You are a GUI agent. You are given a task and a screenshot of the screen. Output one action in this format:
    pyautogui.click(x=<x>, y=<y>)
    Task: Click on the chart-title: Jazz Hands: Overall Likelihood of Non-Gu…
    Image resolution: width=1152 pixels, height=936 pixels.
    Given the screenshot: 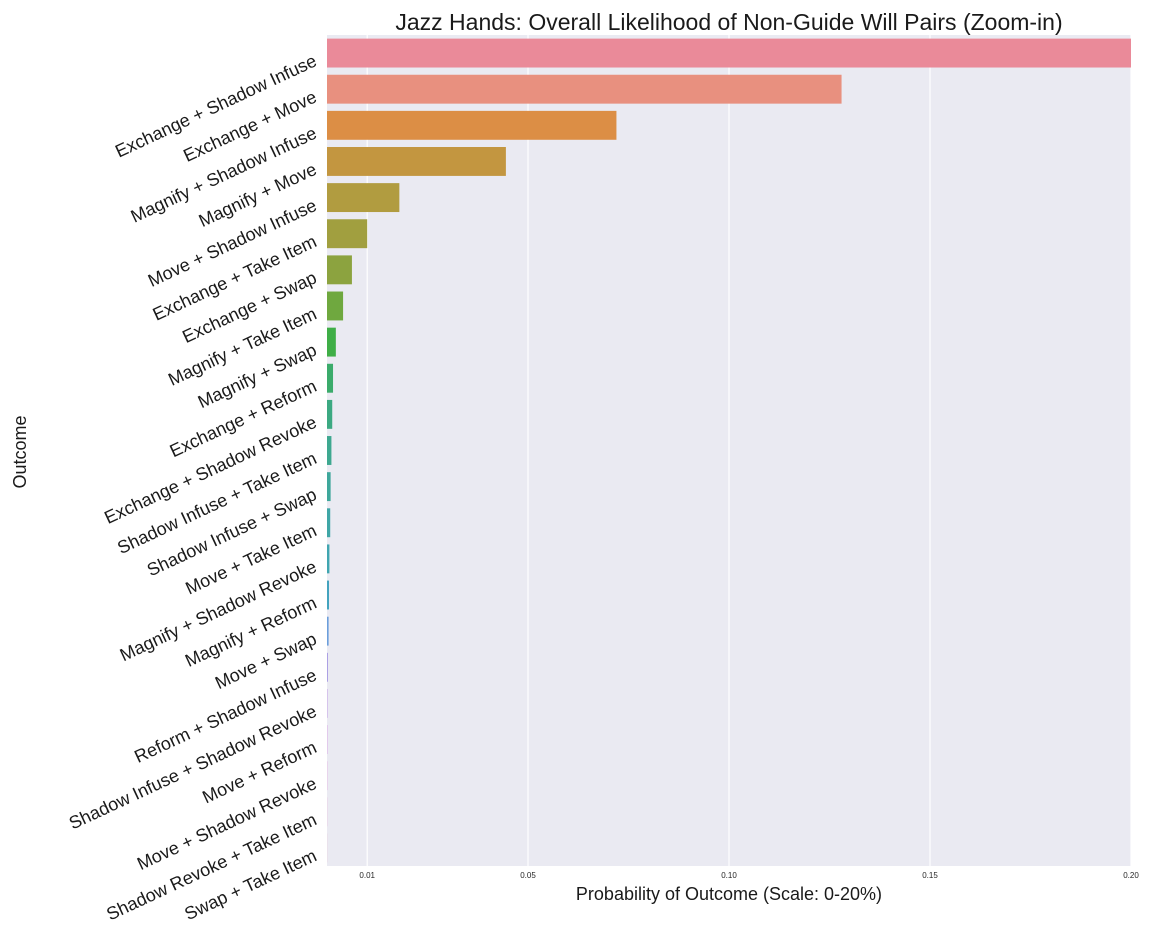 What is the action you would take?
    pyautogui.click(x=728, y=22)
    